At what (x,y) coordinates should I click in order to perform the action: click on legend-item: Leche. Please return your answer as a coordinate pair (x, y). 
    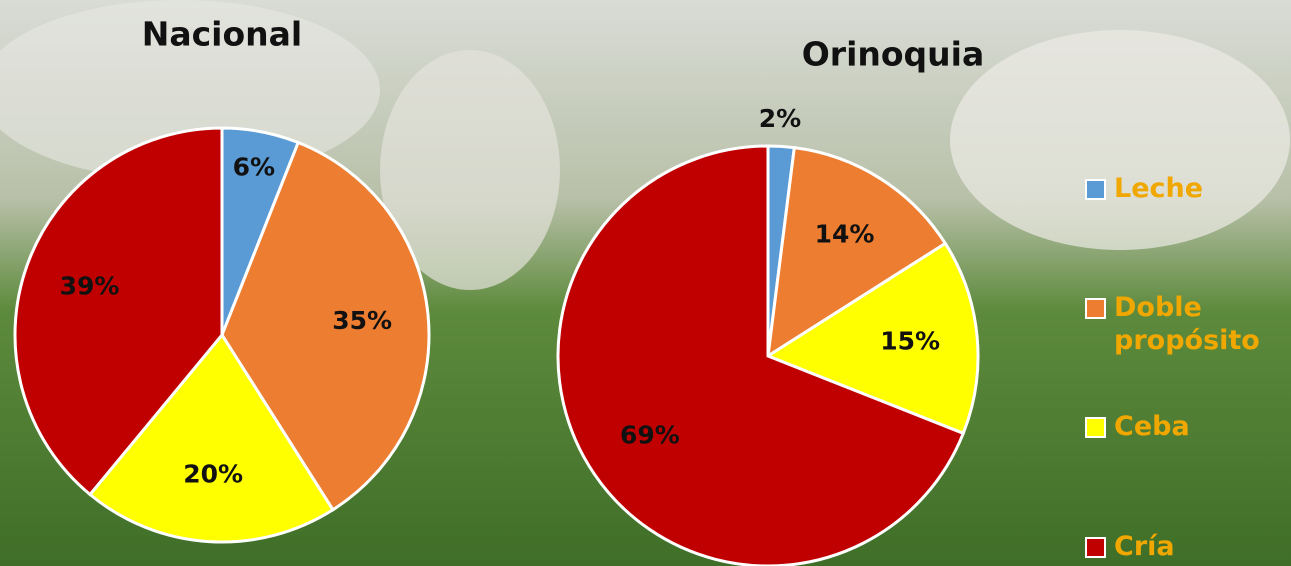
    Looking at the image, I should click on (1184, 188).